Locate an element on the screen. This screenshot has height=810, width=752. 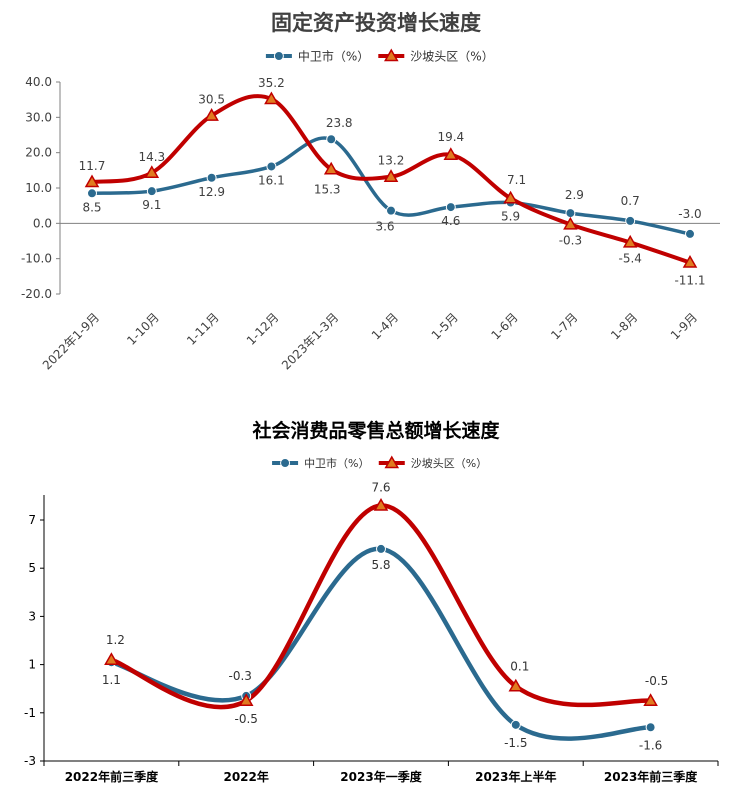
y-tick-label: 7 is located at coordinates (32, 520).